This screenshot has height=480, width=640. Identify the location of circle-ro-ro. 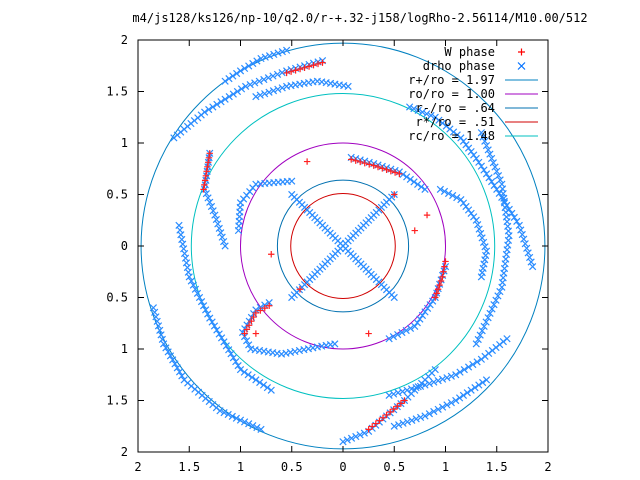
(343, 246).